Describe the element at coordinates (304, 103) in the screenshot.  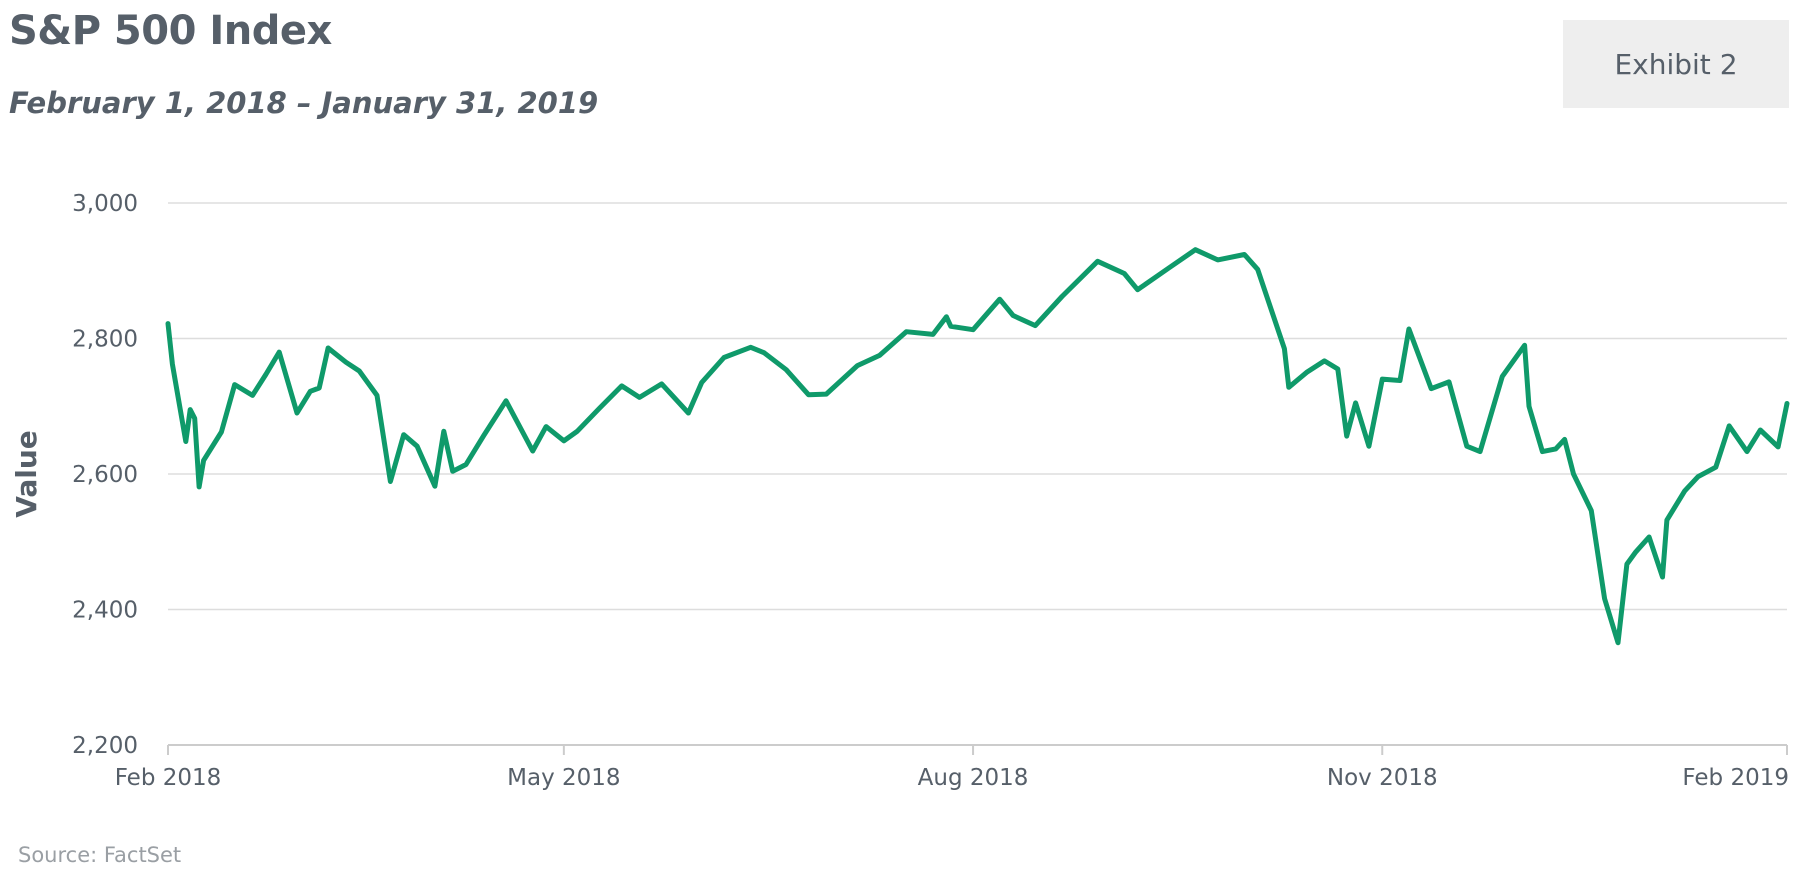
I see `chart-subtitle: February 1, 2018 – January 31, 2019` at that location.